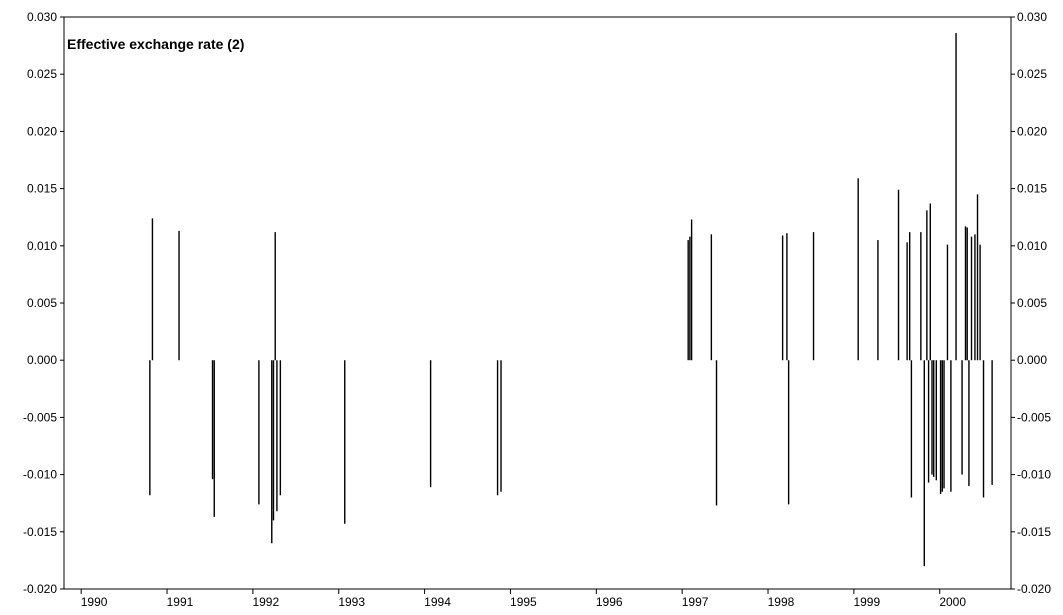 The height and width of the screenshot is (615, 1063). Describe the element at coordinates (40, 532) in the screenshot. I see `y-tick-label-left: -0.015` at that location.